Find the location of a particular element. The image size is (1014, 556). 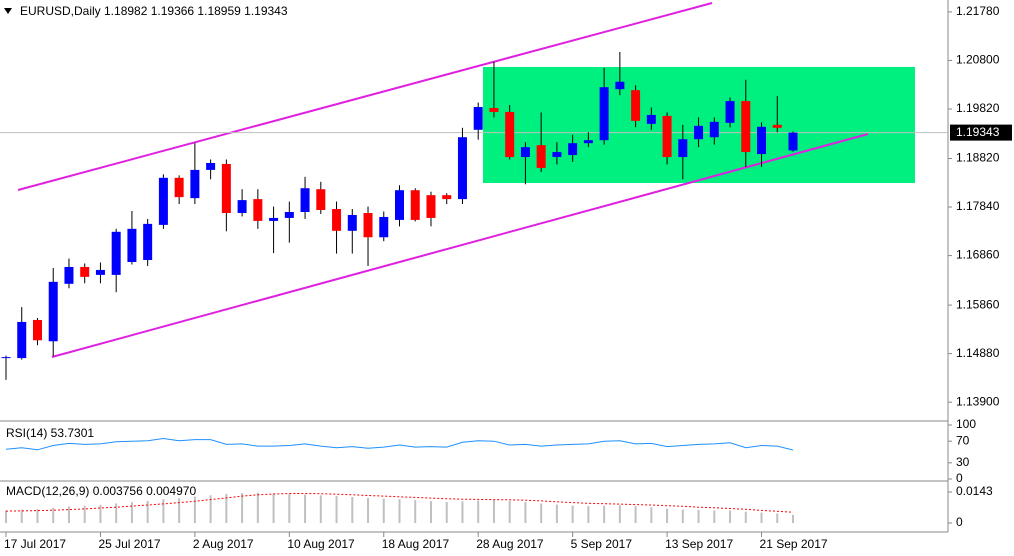

current-price-label: 1.19343 is located at coordinates (978, 132).